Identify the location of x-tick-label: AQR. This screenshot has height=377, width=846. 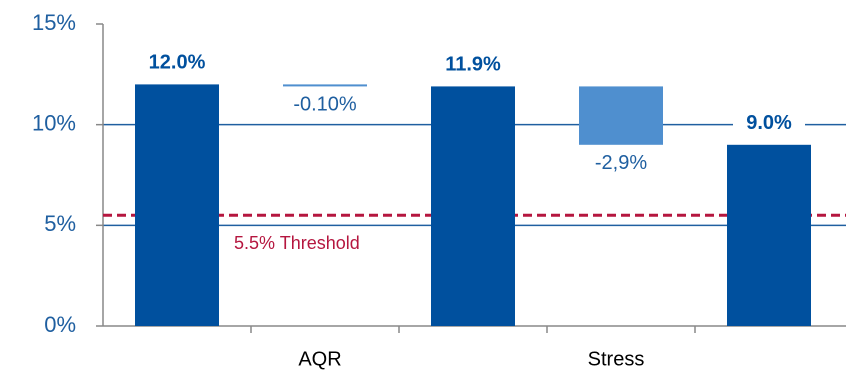
(319, 359).